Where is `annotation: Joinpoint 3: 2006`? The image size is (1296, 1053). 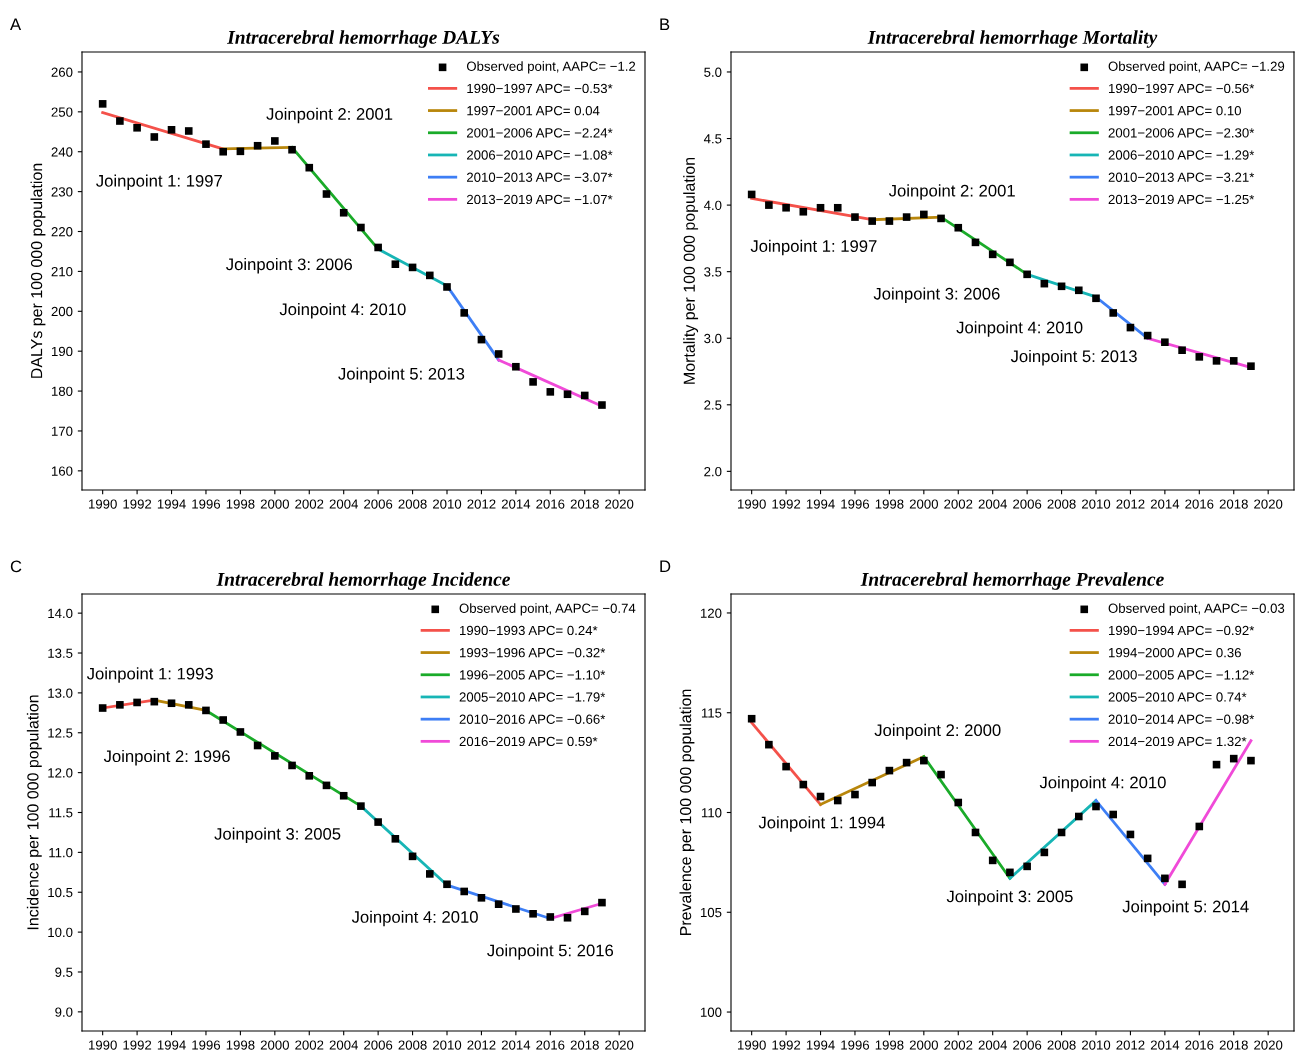 annotation: Joinpoint 3: 2006 is located at coordinates (289, 265).